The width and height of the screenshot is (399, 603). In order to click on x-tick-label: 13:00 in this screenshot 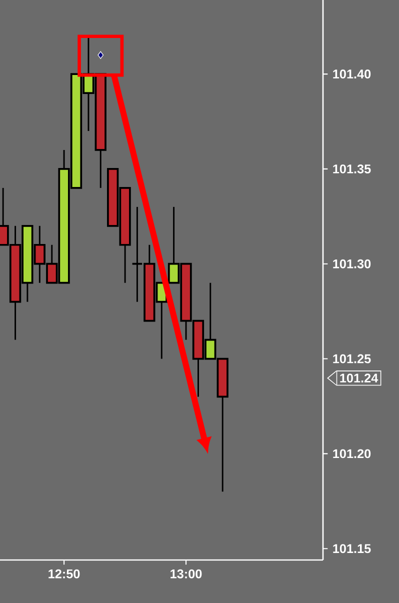, I will do `click(186, 573)`.